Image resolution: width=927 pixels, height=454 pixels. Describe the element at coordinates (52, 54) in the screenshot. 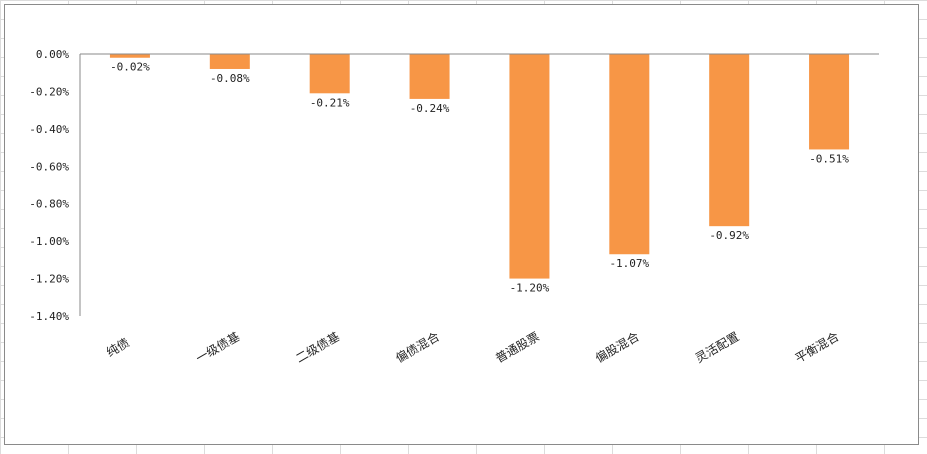

I see `y-tick-label: 0.00%` at that location.